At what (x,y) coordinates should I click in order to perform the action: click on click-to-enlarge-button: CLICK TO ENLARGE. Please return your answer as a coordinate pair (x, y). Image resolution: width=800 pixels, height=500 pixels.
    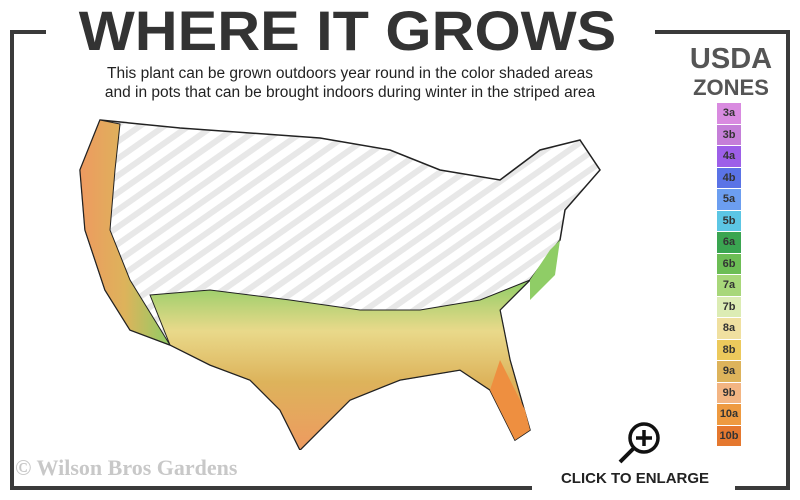
    Looking at the image, I should click on (635, 478).